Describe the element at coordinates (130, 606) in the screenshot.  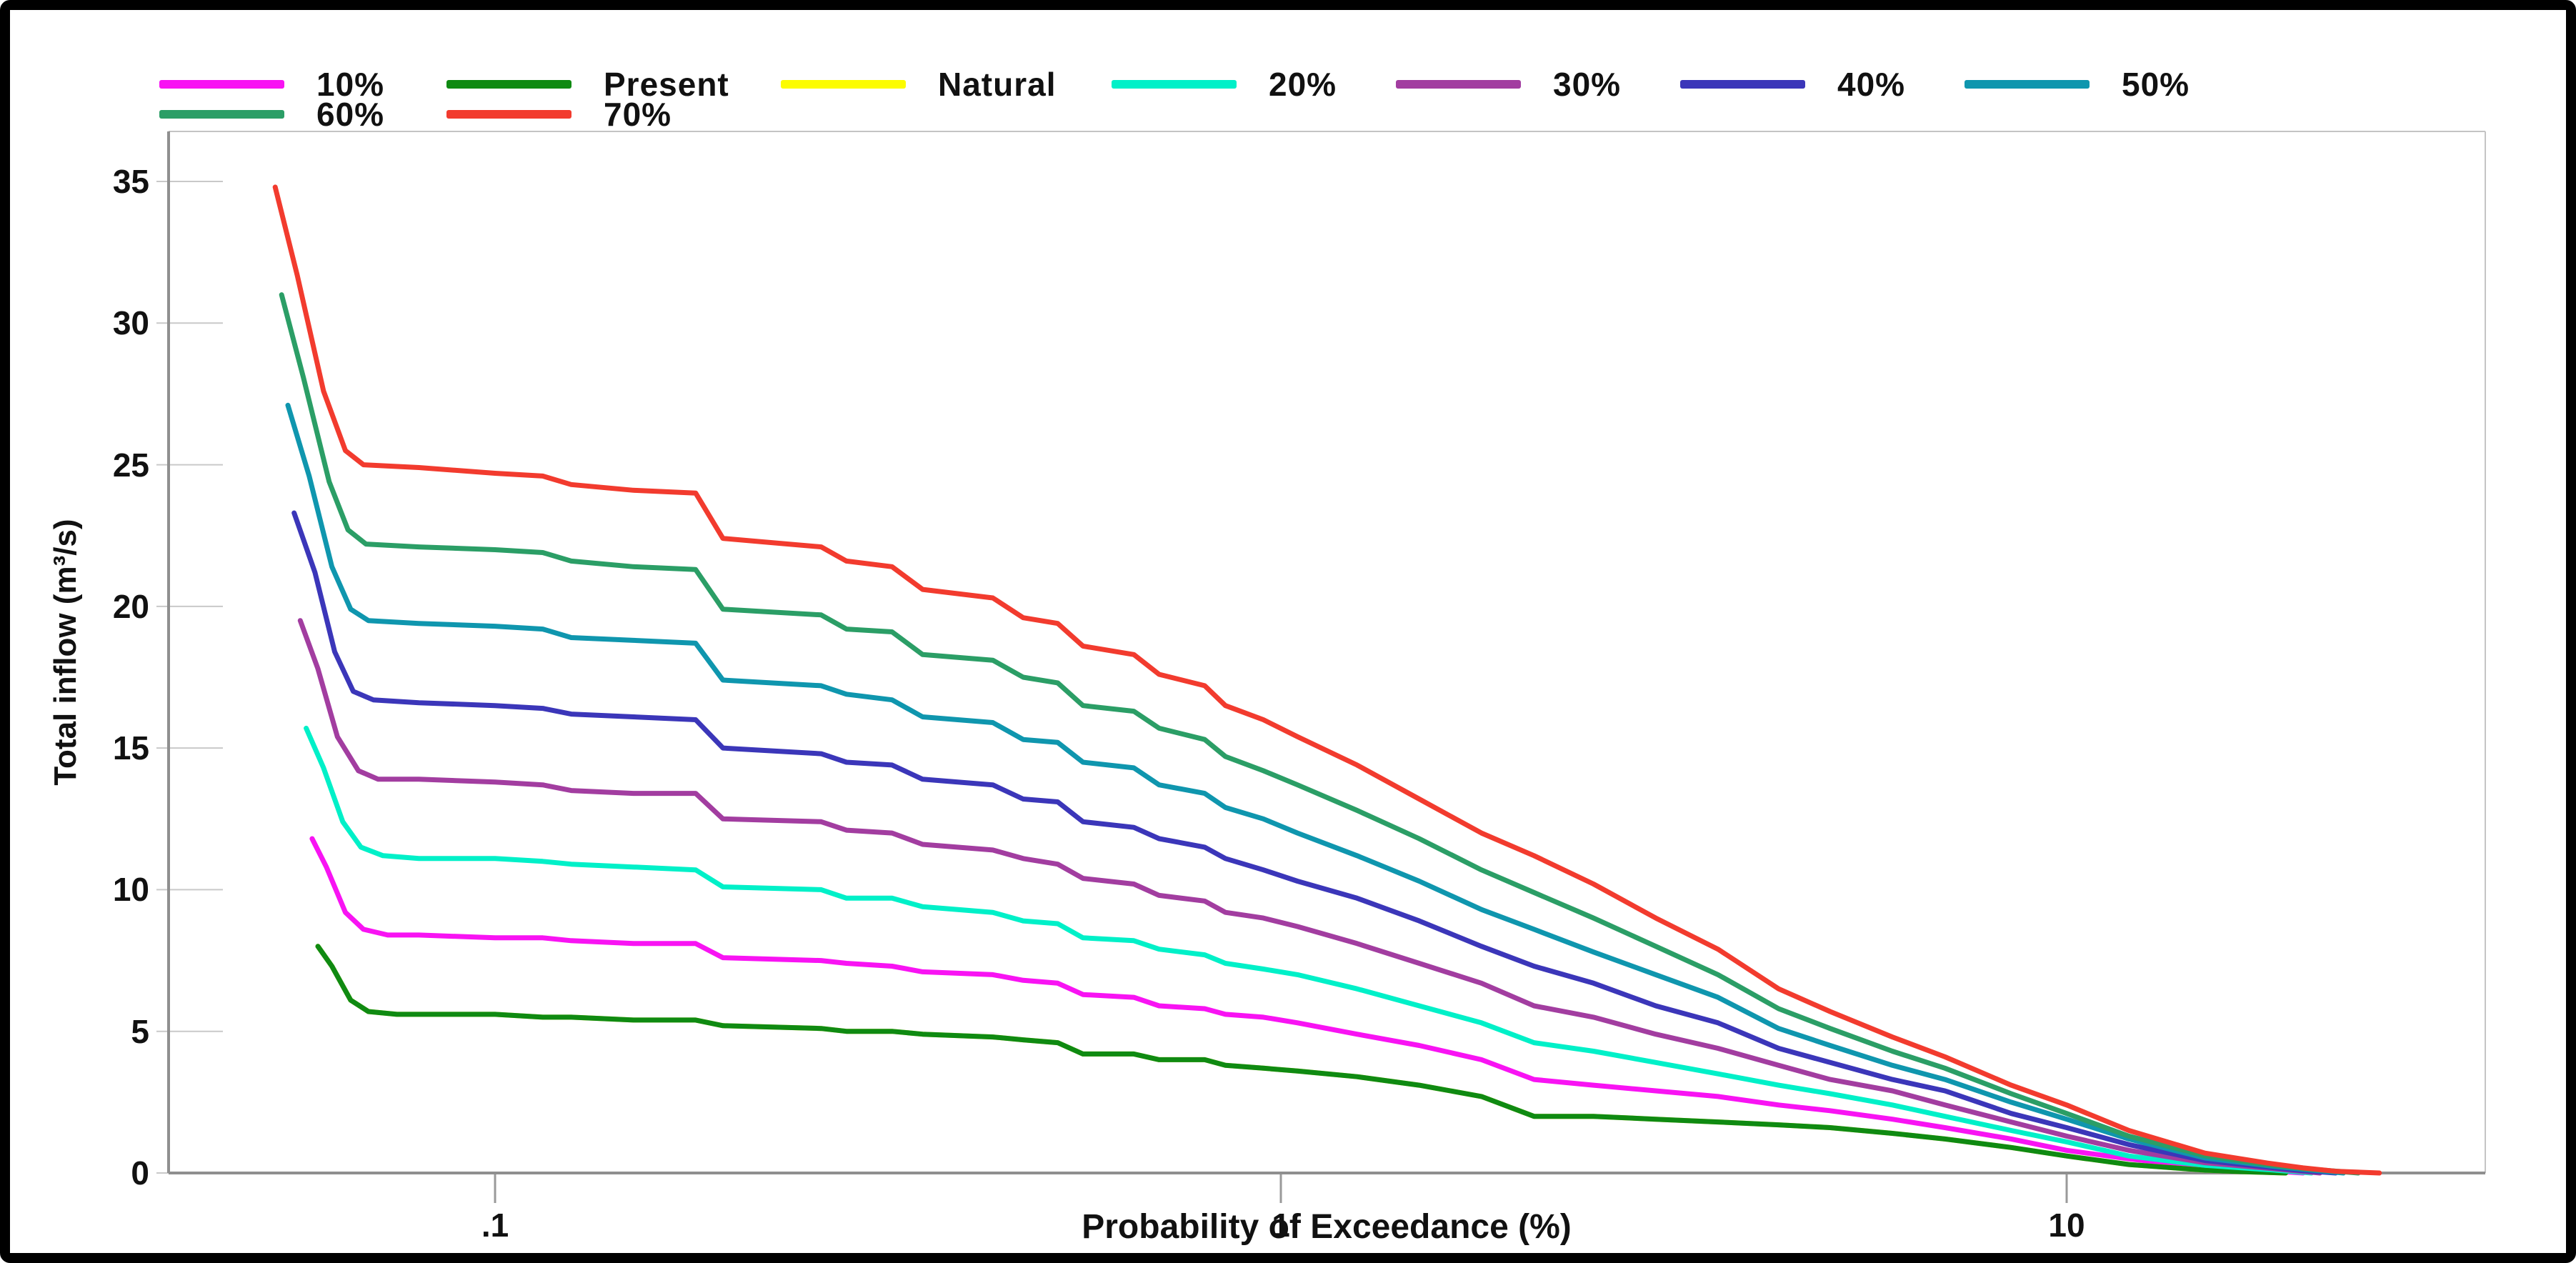
I see `y-tick-label: 20` at that location.